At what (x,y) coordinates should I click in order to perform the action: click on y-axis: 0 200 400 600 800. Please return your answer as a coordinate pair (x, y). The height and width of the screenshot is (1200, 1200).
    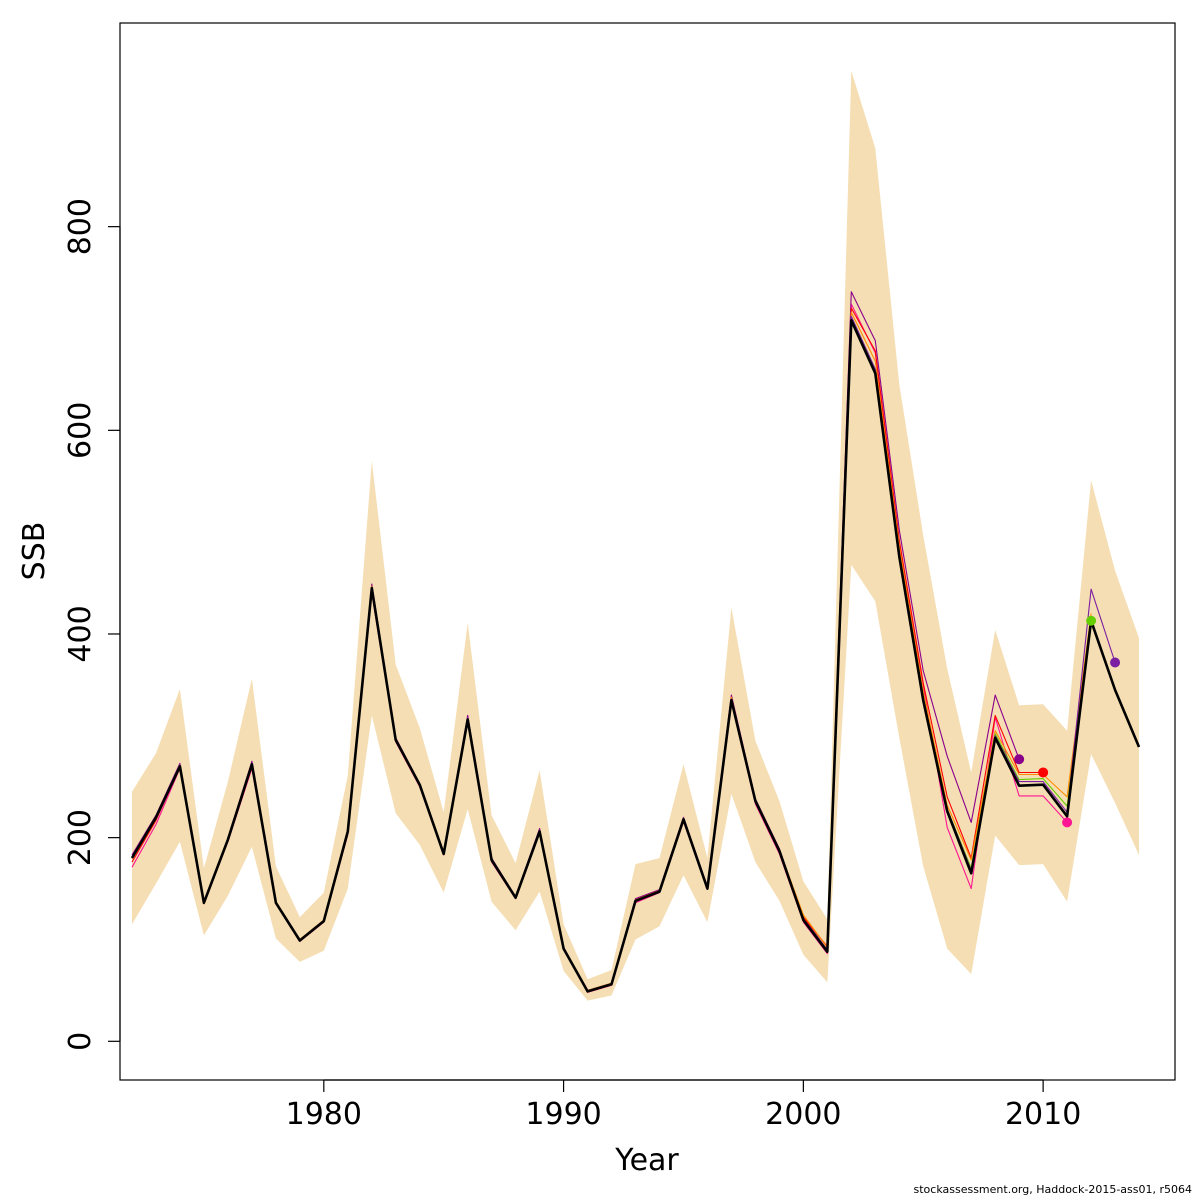
    Looking at the image, I should click on (92, 624).